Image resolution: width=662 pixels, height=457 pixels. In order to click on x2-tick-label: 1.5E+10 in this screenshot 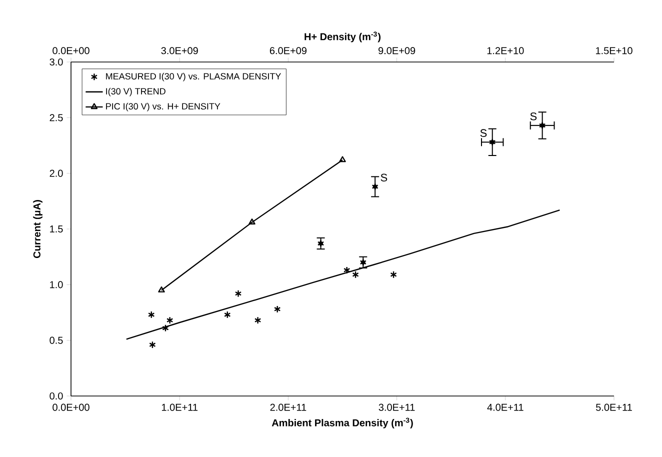, I will do `click(614, 50)`.